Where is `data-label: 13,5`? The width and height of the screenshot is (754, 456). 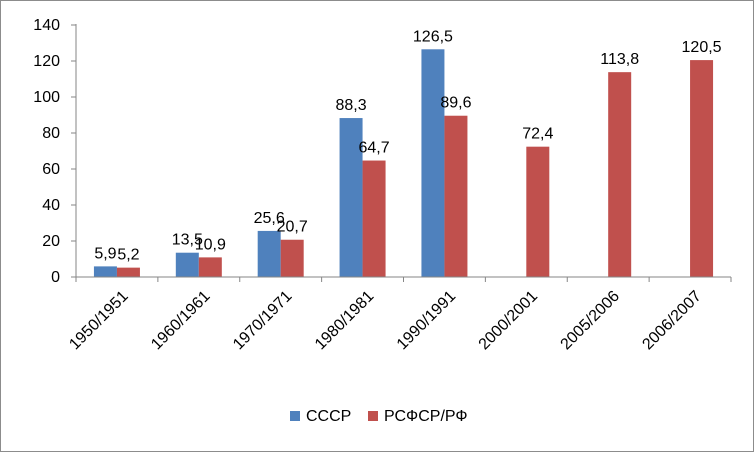
data-label: 13,5 is located at coordinates (187, 240).